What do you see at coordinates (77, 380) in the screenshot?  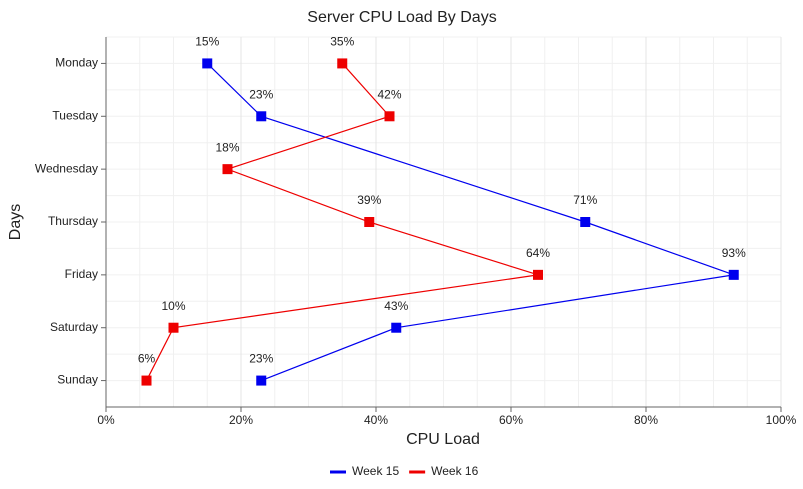 I see `y-tick-label: Sunday` at bounding box center [77, 380].